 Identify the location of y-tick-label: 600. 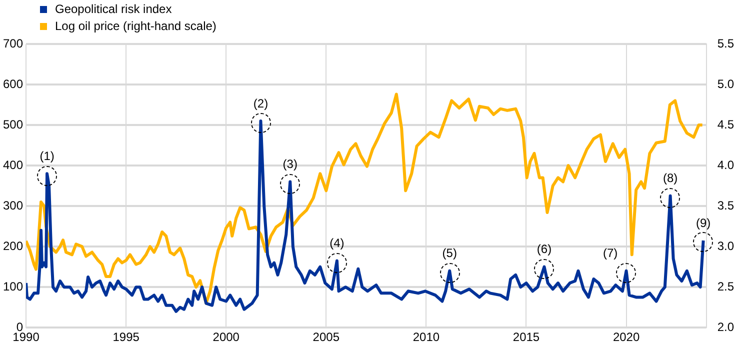
(13, 83).